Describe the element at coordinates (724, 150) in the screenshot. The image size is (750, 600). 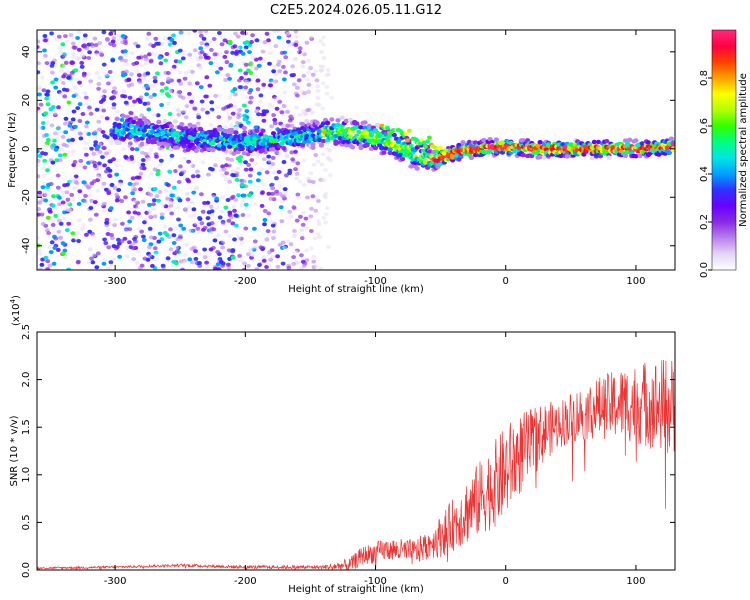
I see `colorbar-gradient` at that location.